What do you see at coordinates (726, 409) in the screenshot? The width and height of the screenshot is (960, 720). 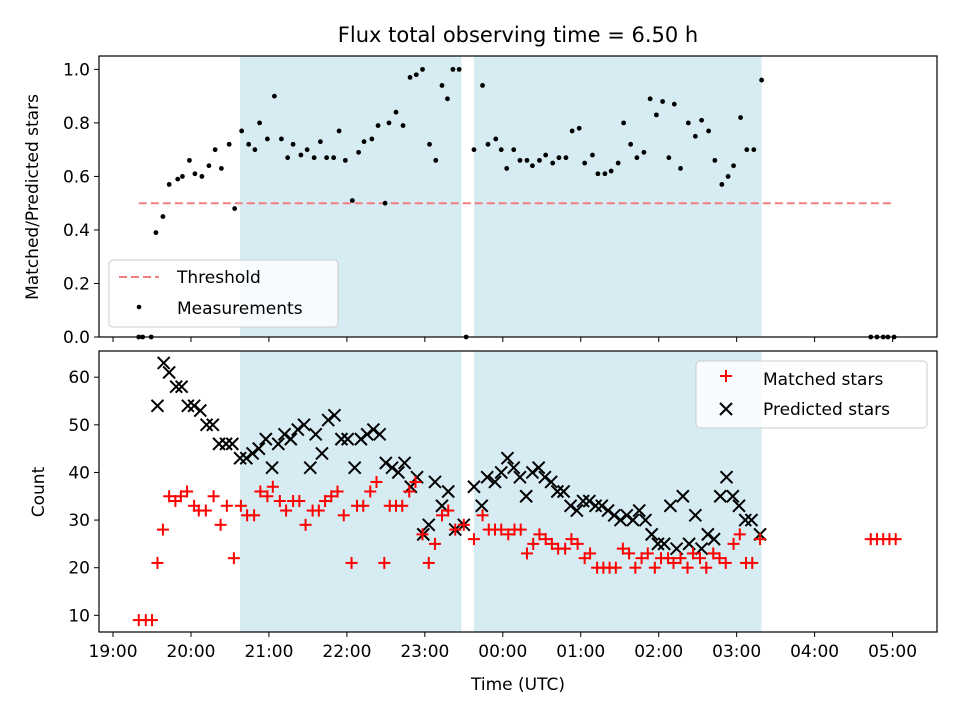 I see `predicted-legend-swatch` at bounding box center [726, 409].